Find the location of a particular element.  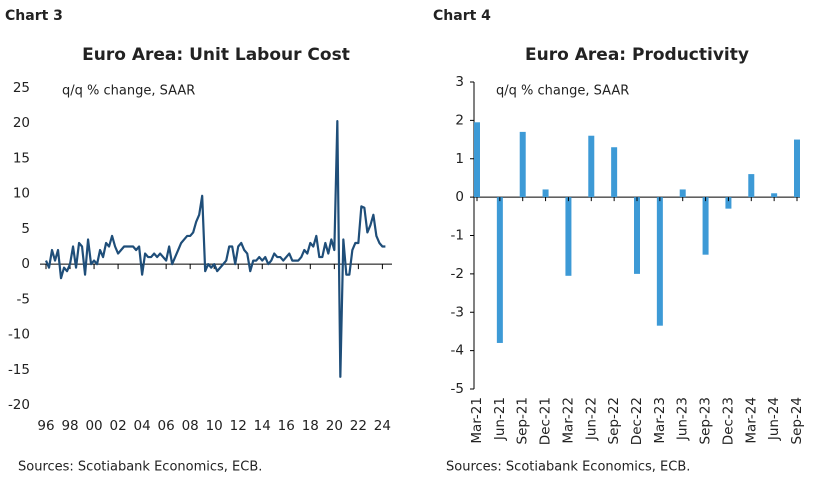

x-tick-label: 16 is located at coordinates (286, 426).